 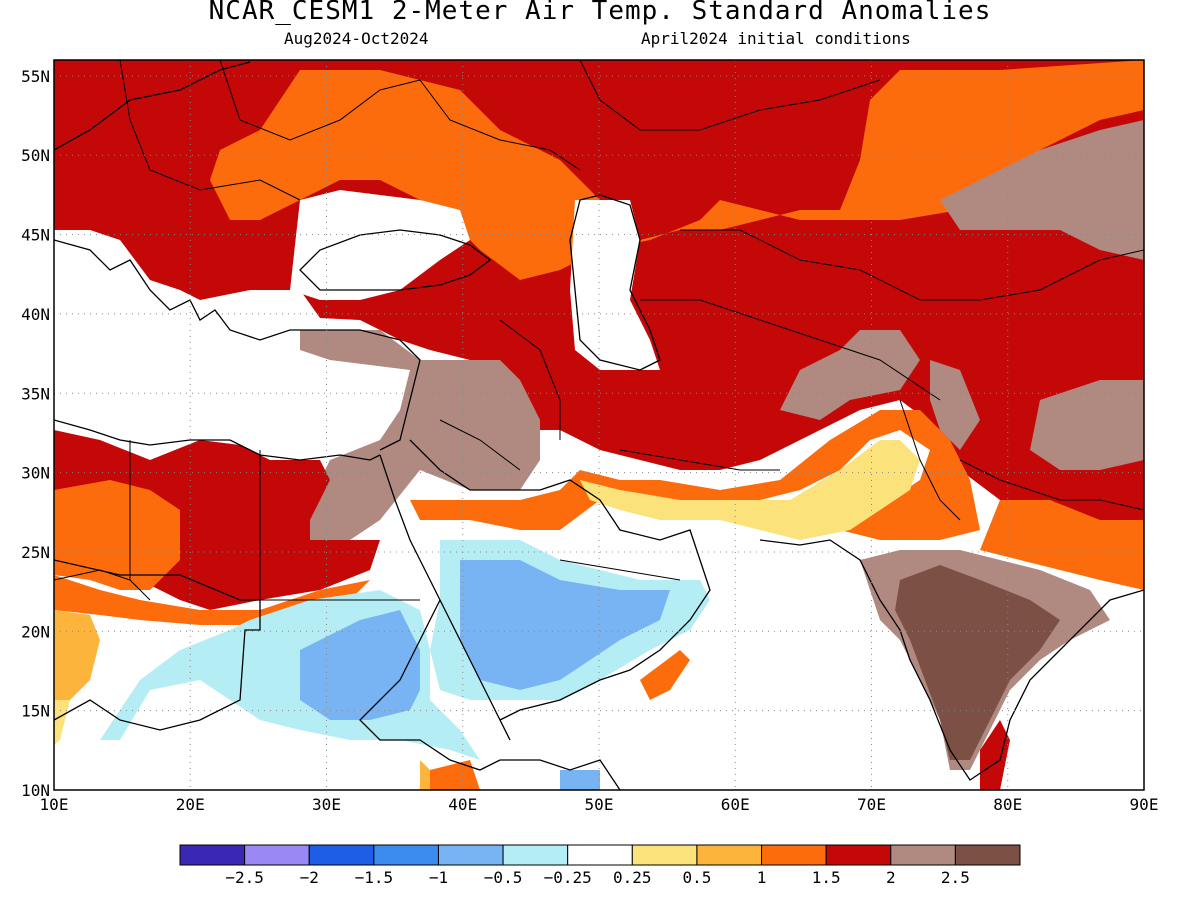 I want to click on anomaly-region-pakistan-north, so click(x=955, y=405).